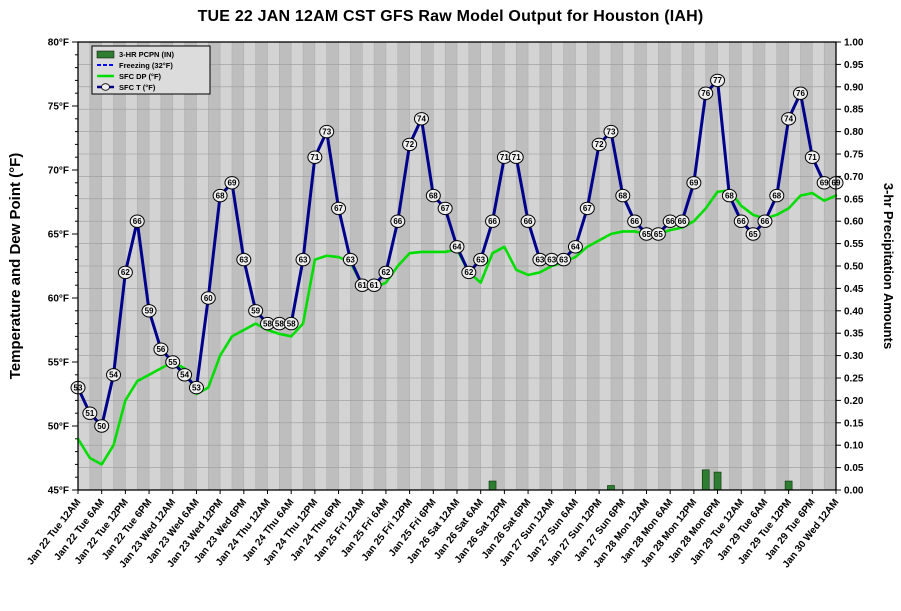  What do you see at coordinates (146, 65) in the screenshot?
I see `svg-text: Freezing (32°F)` at bounding box center [146, 65].